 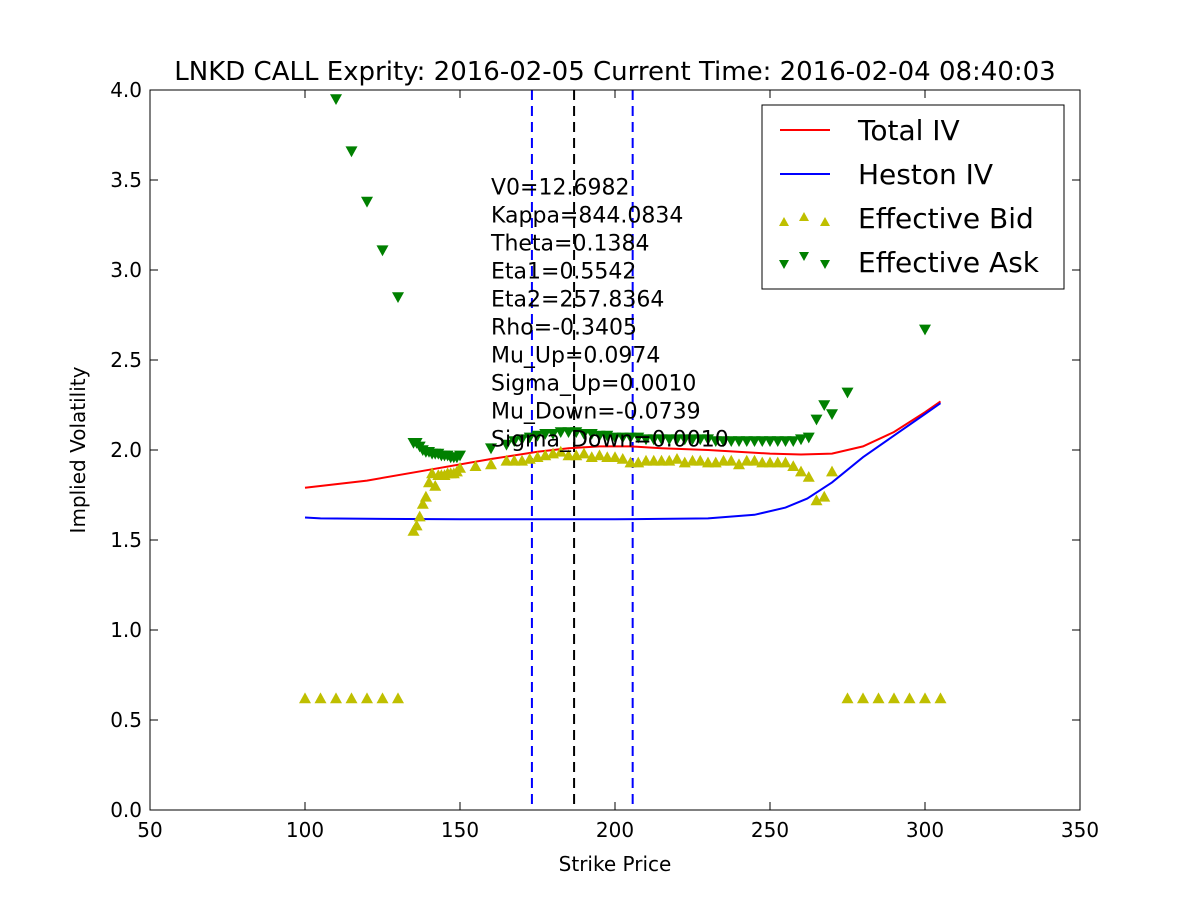 I want to click on y-tick-label: 0.5, so click(x=126, y=720).